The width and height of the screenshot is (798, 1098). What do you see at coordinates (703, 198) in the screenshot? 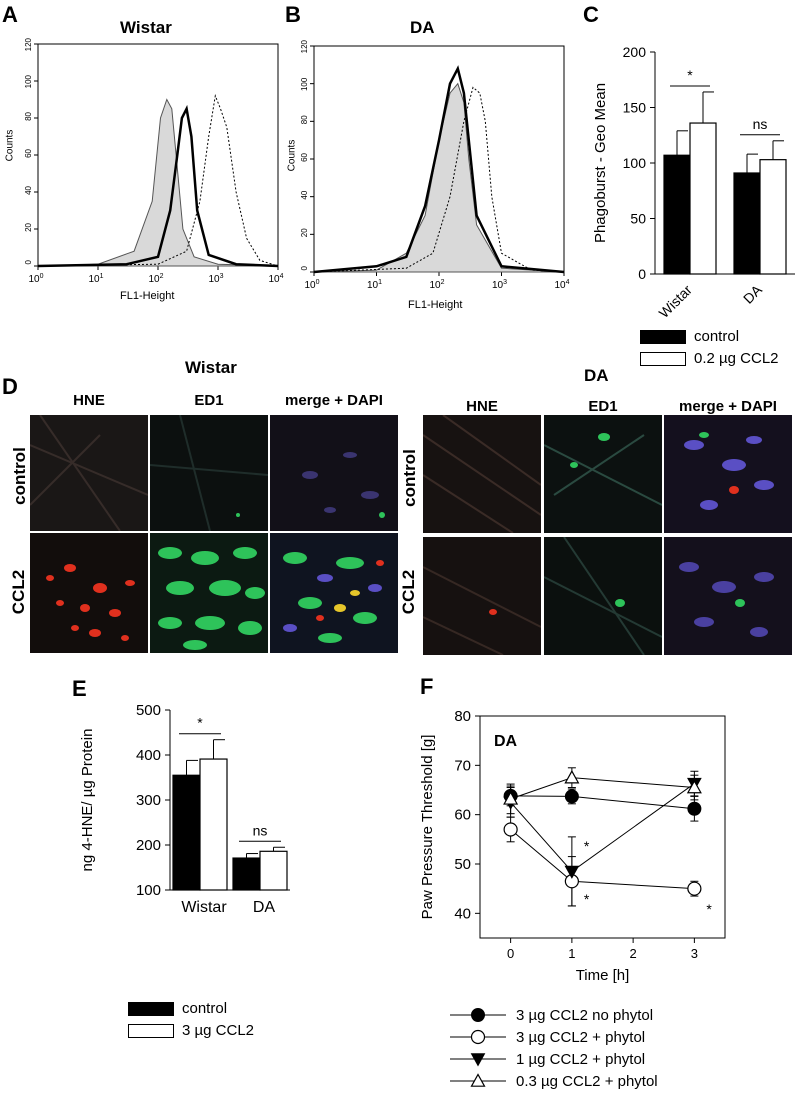
I see `bar-0-2-g-CCL2-Wistar` at bounding box center [703, 198].